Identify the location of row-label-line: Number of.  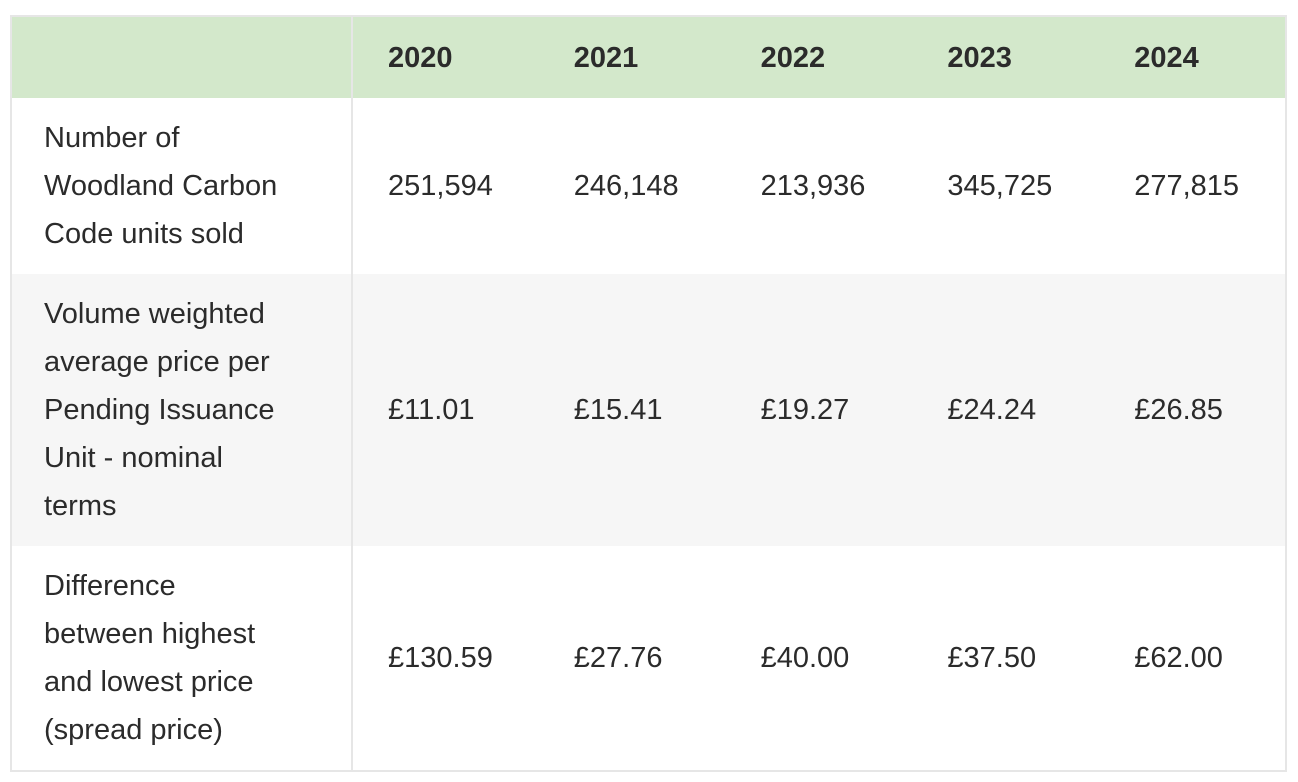
(112, 138).